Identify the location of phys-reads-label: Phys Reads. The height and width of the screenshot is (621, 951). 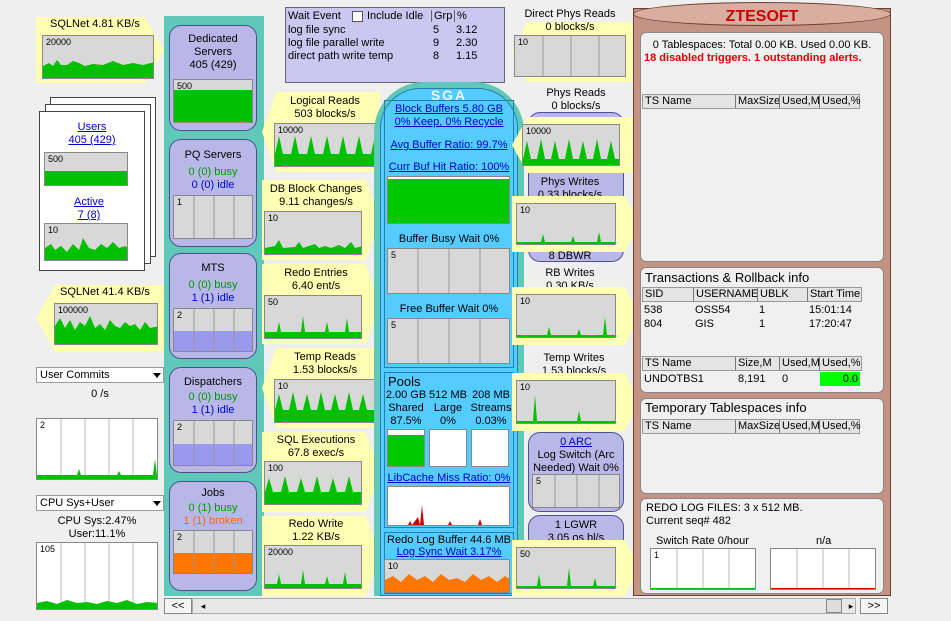
(576, 93).